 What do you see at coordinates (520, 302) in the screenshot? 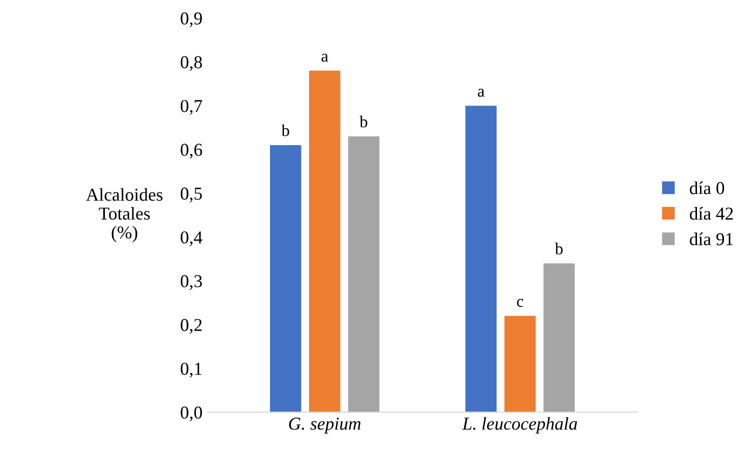
I see `data-label: c` at bounding box center [520, 302].